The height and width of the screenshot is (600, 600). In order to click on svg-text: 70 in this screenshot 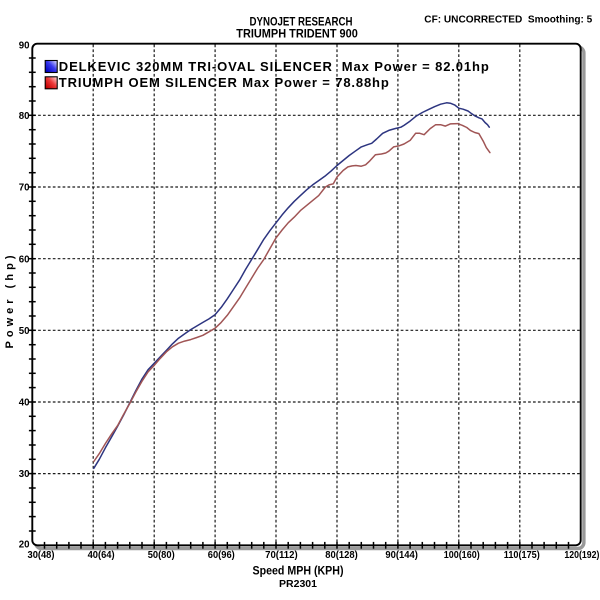, I will do `click(24, 188)`.